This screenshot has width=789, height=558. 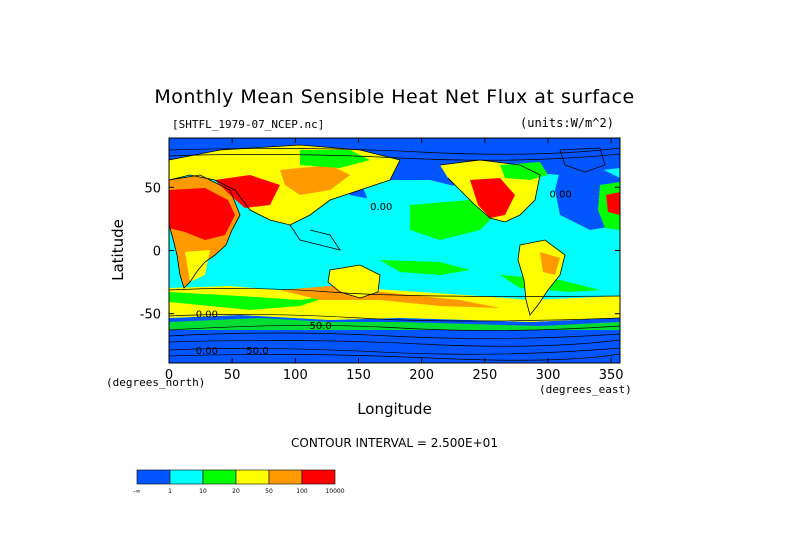 I want to click on land-canada, so click(x=524, y=171).